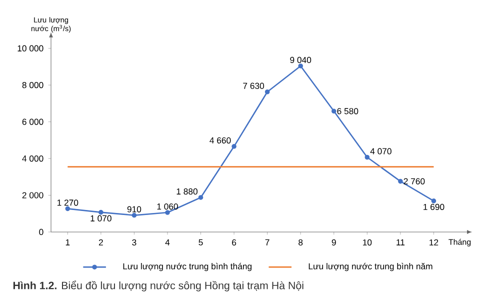 This screenshot has width=485, height=302. Describe the element at coordinates (68, 242) in the screenshot. I see `x-tick-label: 1` at that location.